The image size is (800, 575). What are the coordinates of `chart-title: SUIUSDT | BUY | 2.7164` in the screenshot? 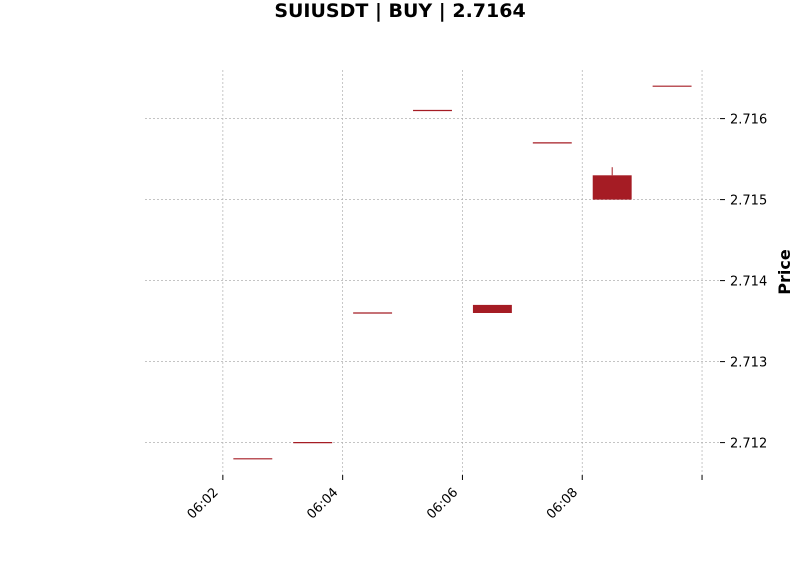 It's located at (399, 11).